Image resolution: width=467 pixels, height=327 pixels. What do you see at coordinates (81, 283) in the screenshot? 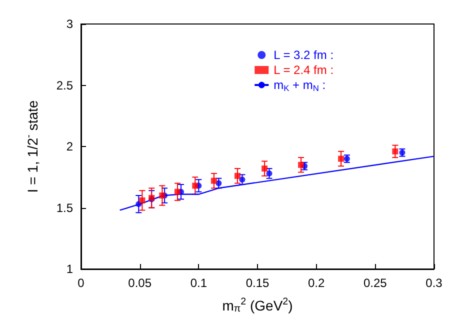
I see `x-tick-label: 0` at bounding box center [81, 283].